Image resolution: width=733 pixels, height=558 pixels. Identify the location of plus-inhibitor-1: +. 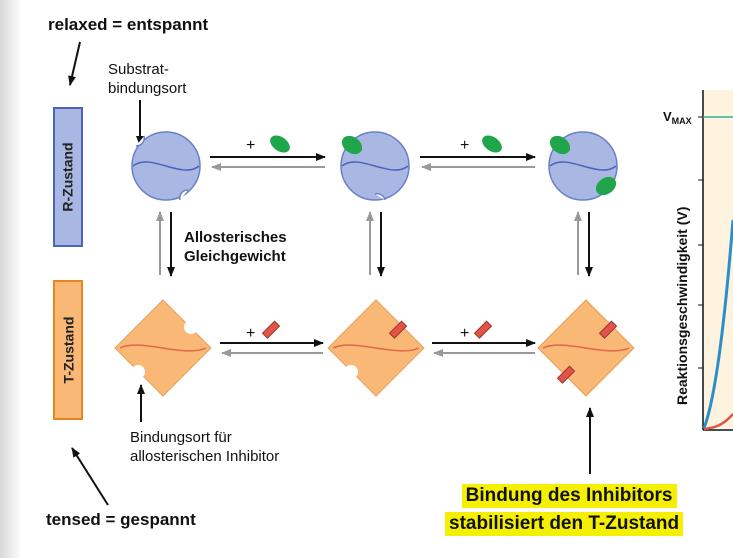
(250, 333).